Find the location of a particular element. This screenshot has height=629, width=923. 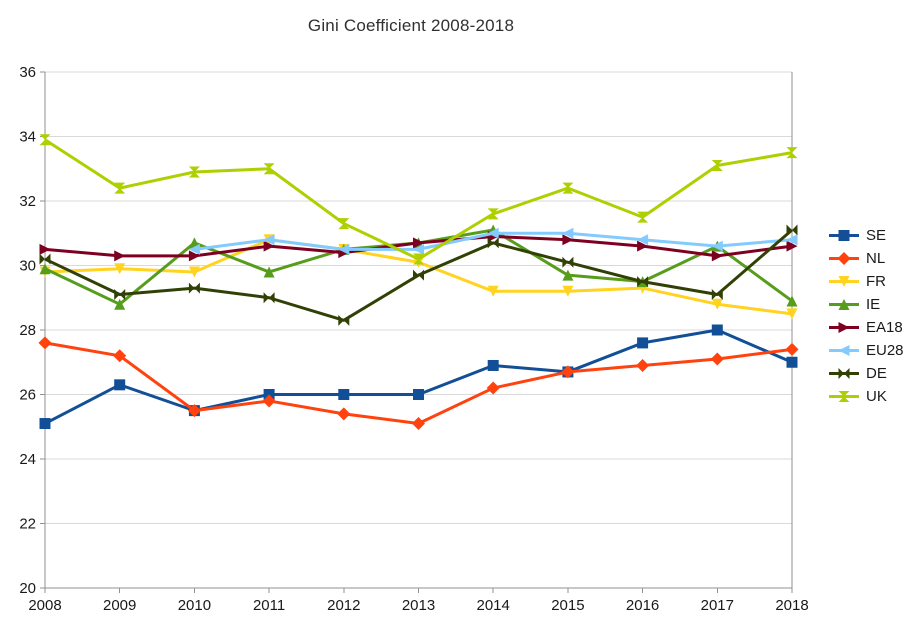

legend-marker-NL-icon is located at coordinates (844, 258).